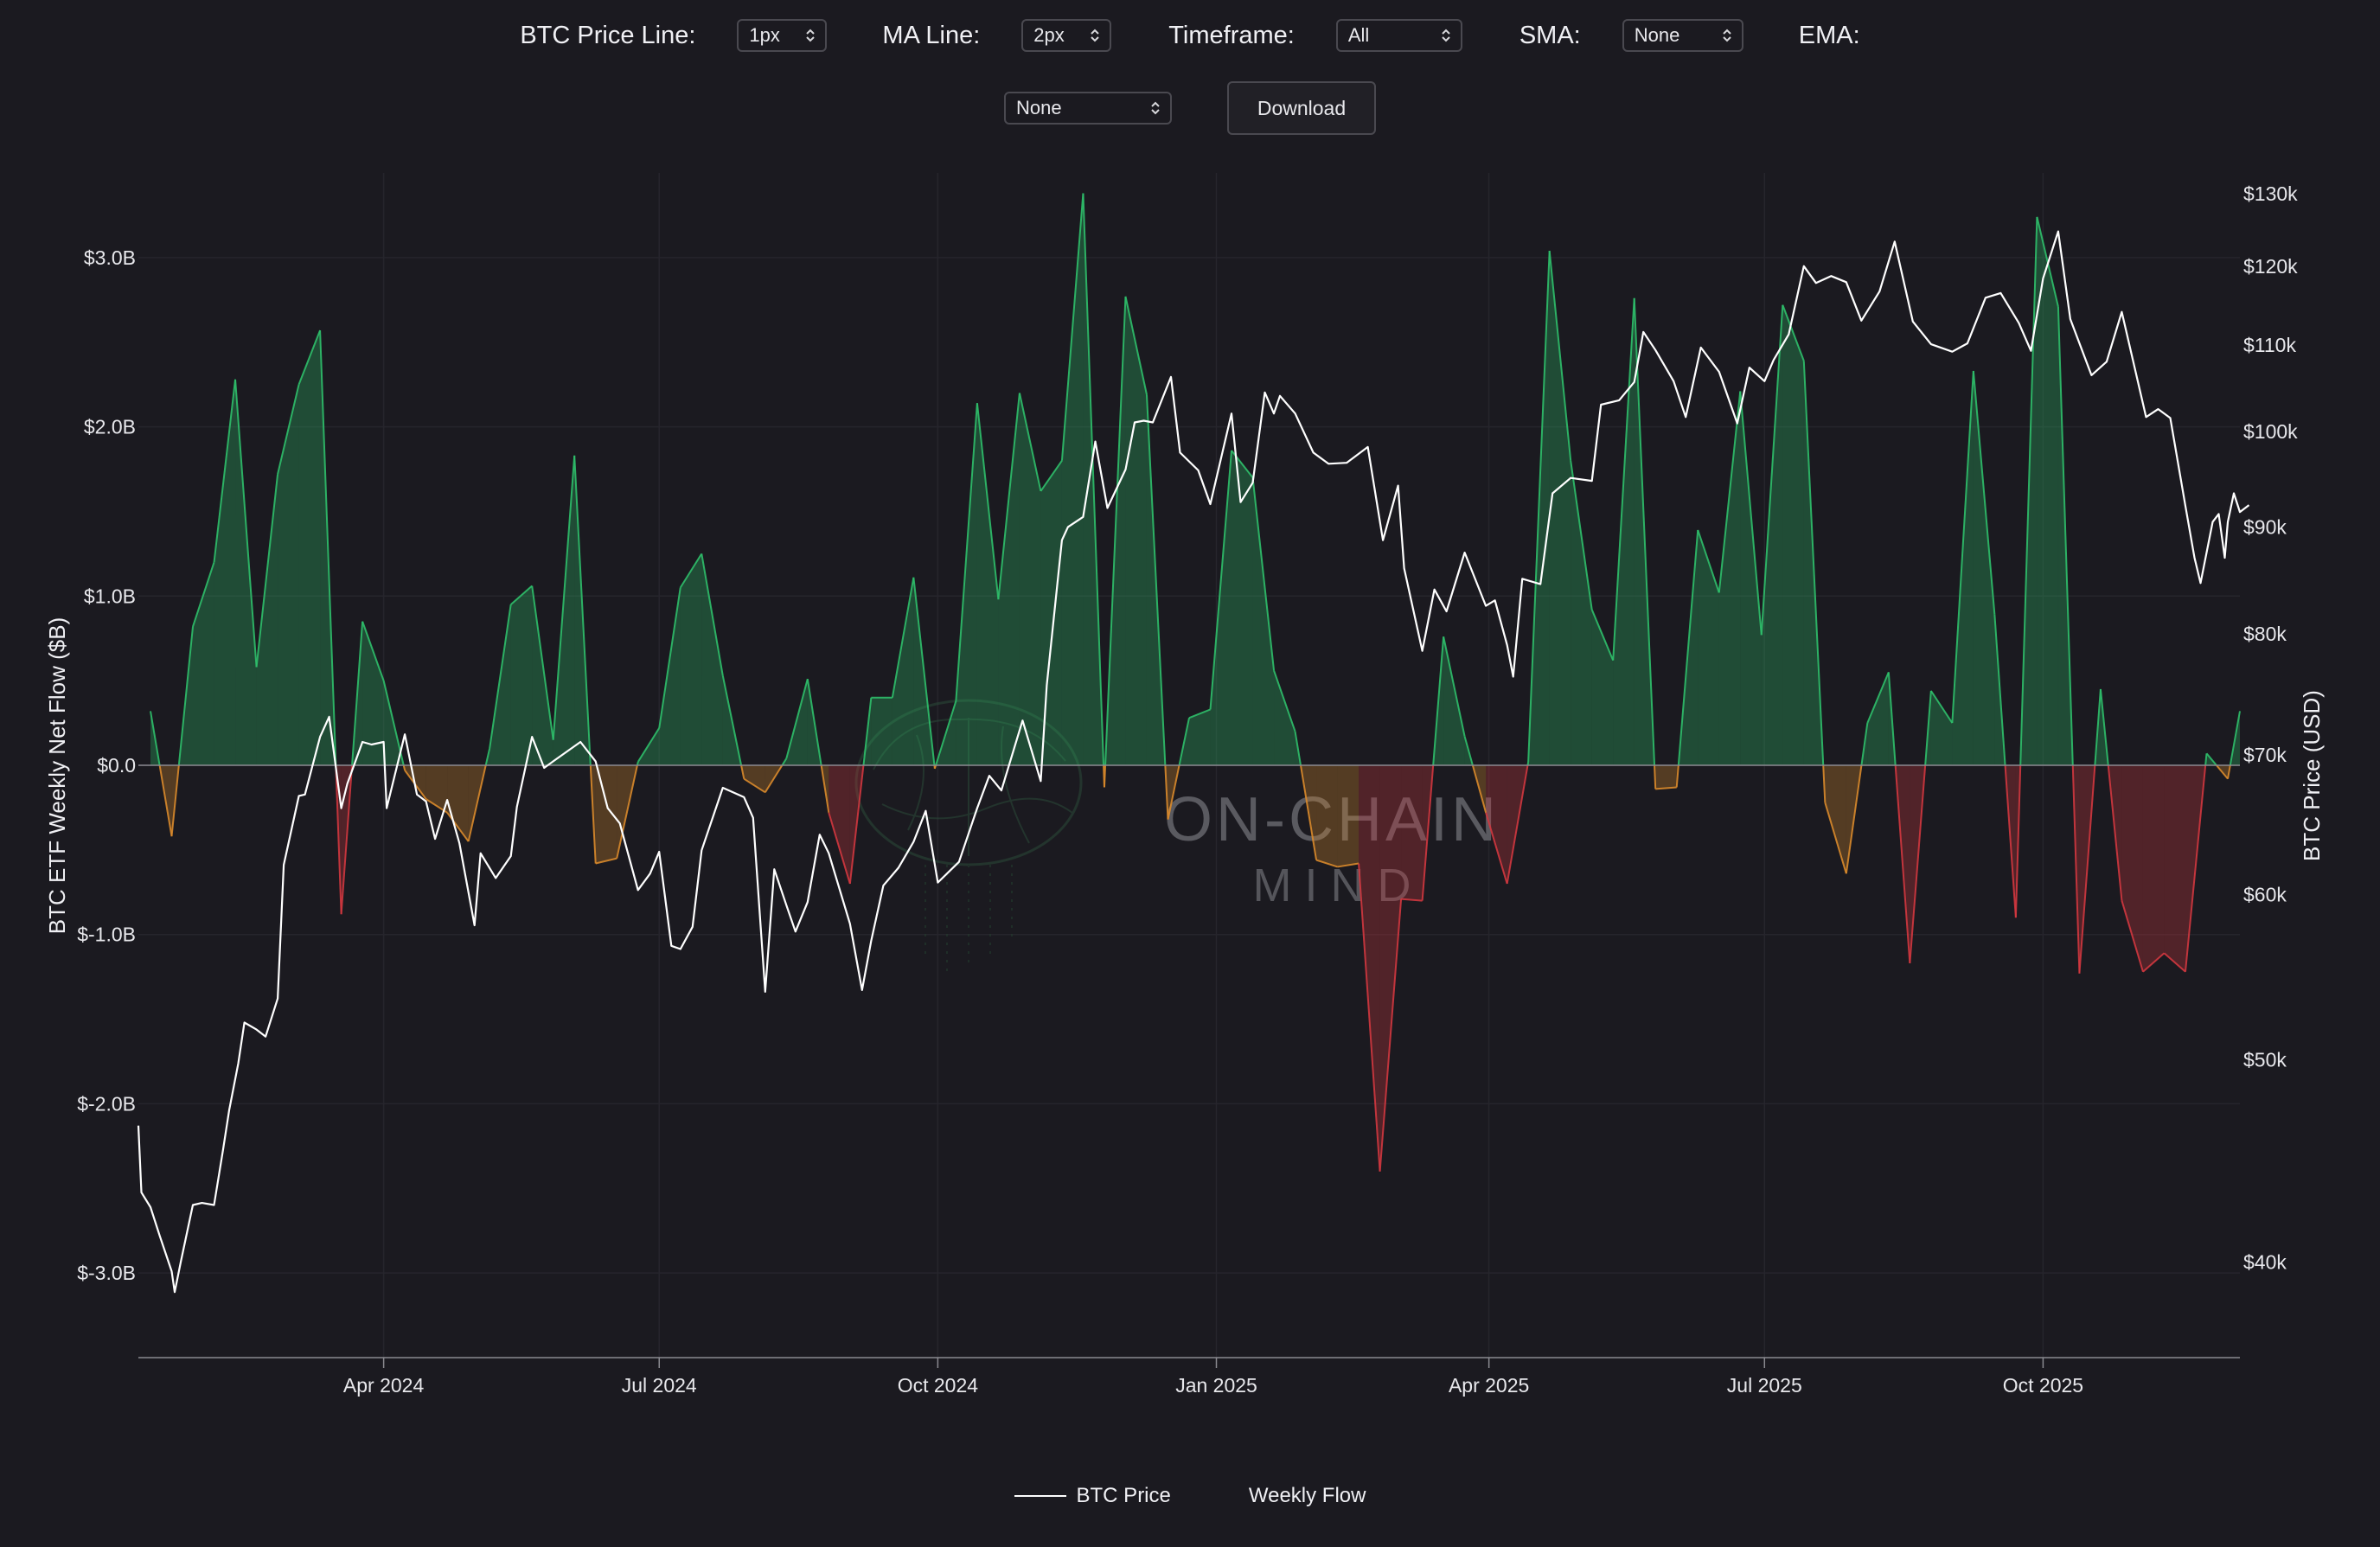  I want to click on right-tick-label: $130k, so click(2271, 193).